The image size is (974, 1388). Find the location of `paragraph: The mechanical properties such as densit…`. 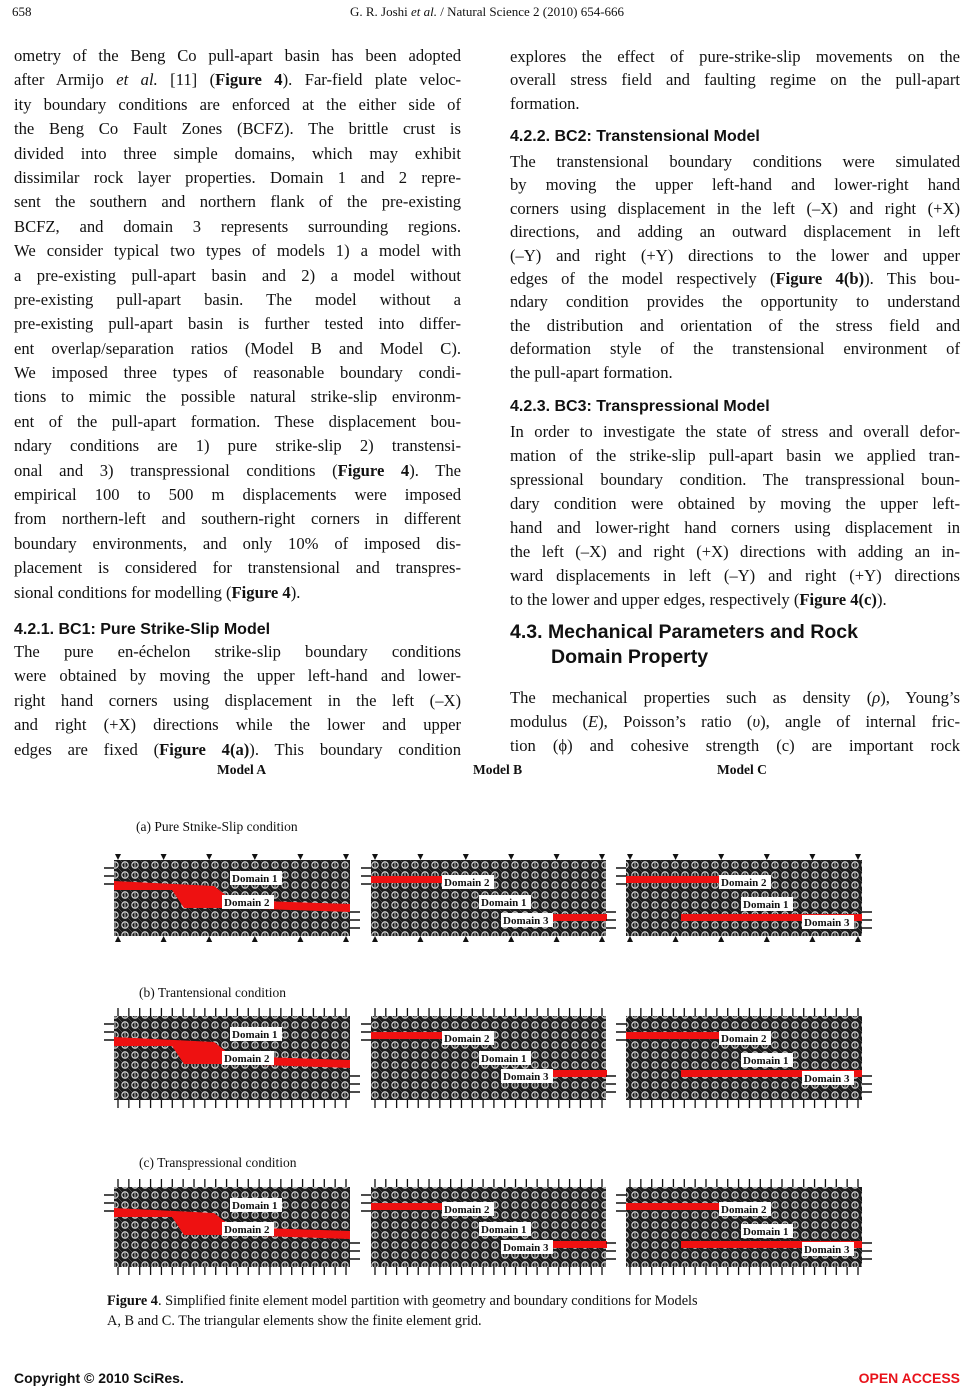

paragraph: The mechanical properties such as densit… is located at coordinates (735, 722).